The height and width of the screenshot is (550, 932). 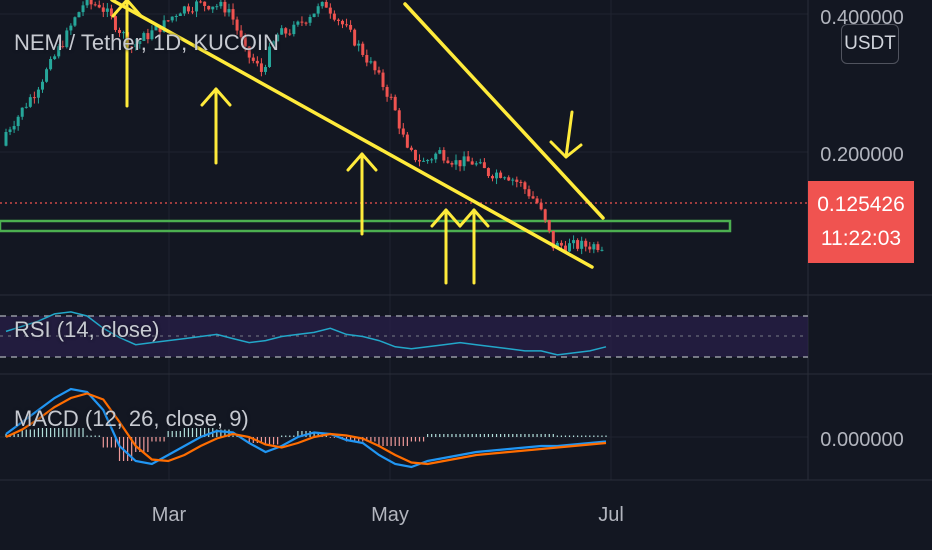 What do you see at coordinates (87, 329) in the screenshot?
I see `rsi-legend: RSI (14, close)` at bounding box center [87, 329].